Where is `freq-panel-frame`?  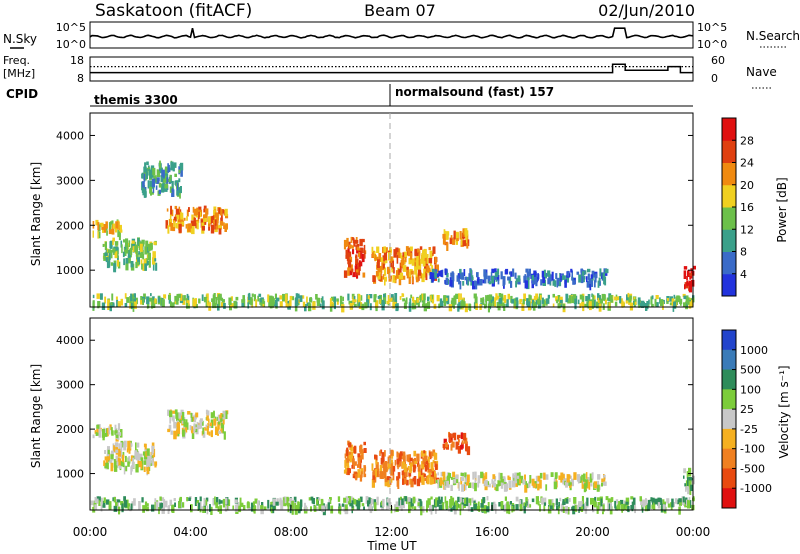
freq-panel-frame is located at coordinates (391, 69).